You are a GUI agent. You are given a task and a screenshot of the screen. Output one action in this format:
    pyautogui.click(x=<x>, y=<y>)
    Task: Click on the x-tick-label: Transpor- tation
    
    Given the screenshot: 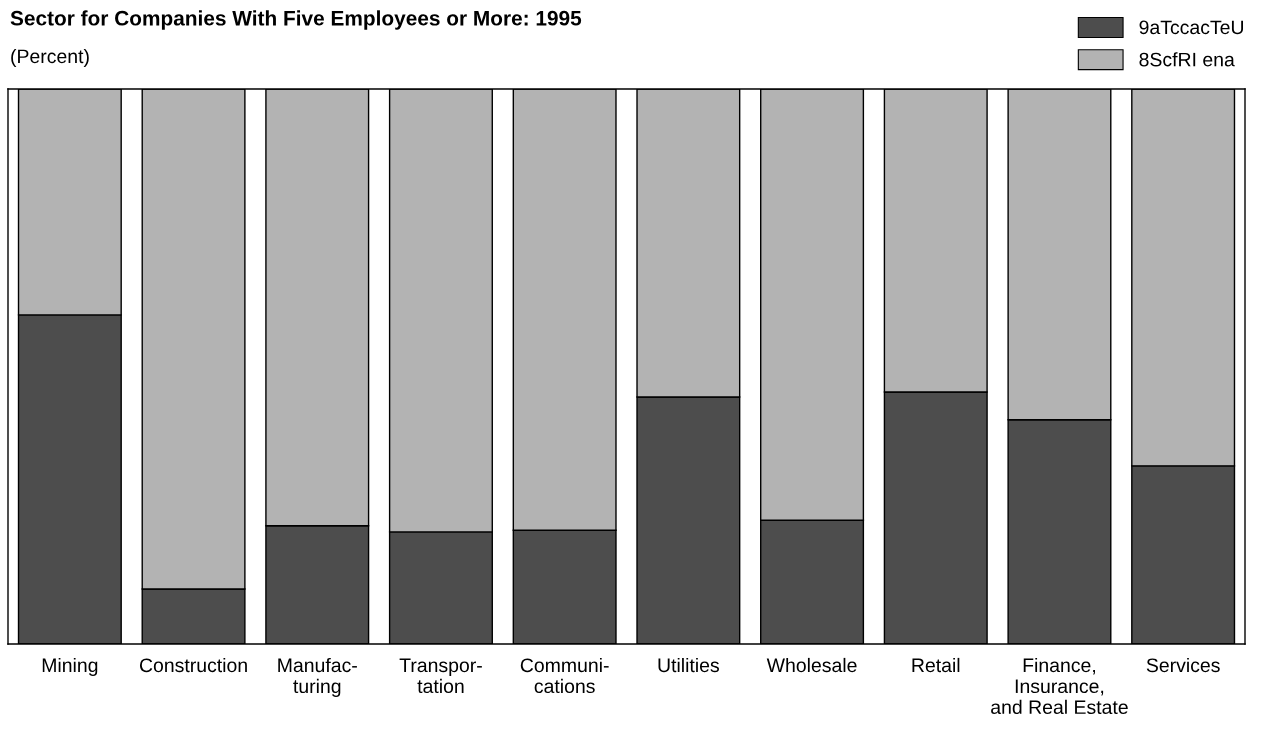 What is the action you would take?
    pyautogui.click(x=440, y=676)
    